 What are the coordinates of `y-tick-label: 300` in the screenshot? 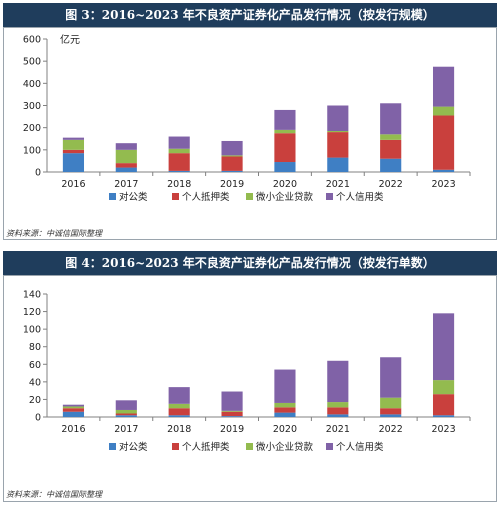 It's located at (32, 106).